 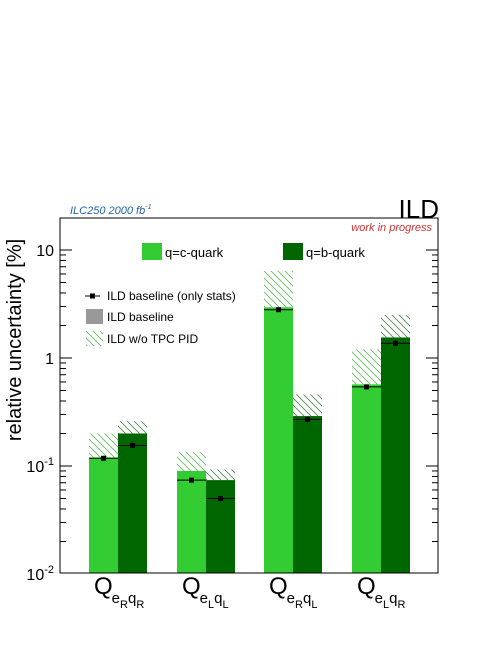 What do you see at coordinates (381, 592) in the screenshot?
I see `x-category-label: QeLqR` at bounding box center [381, 592].